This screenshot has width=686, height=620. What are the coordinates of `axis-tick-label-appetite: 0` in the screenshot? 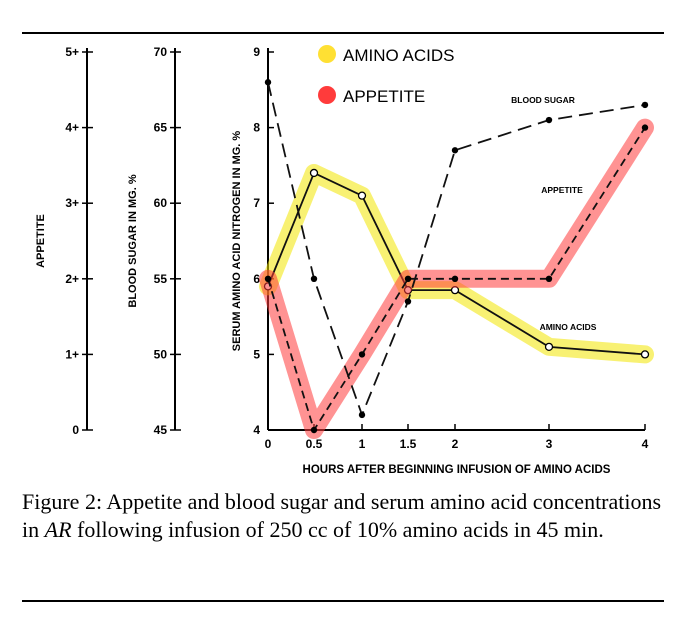 It's located at (75, 430).